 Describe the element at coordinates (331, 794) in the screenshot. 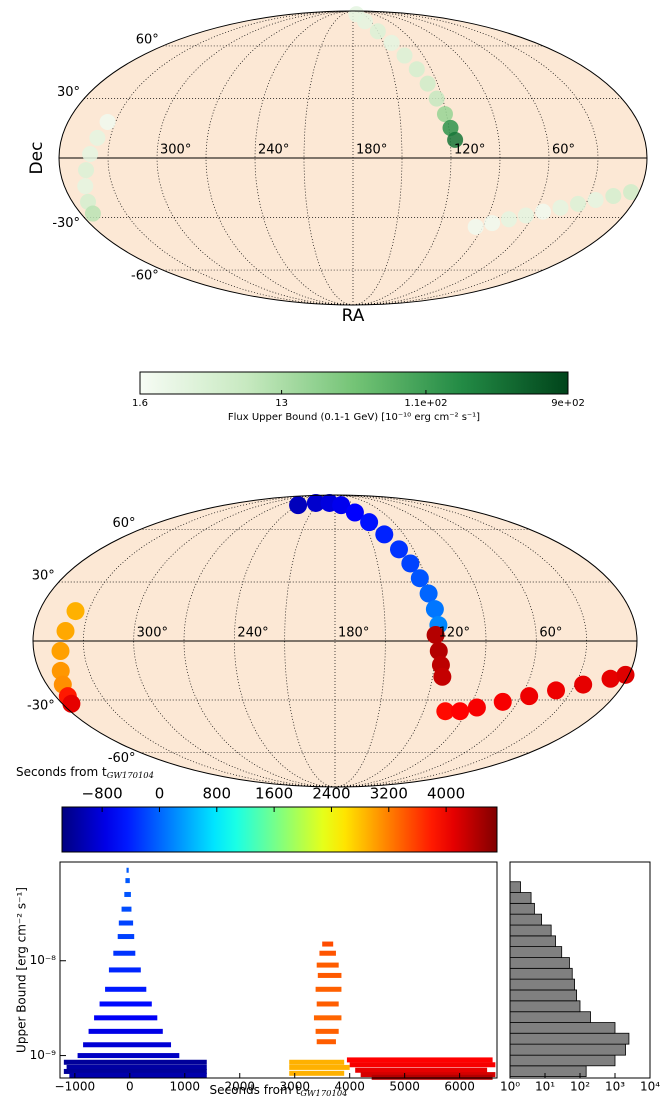

I see `colorbar-tick-label: 2400` at that location.